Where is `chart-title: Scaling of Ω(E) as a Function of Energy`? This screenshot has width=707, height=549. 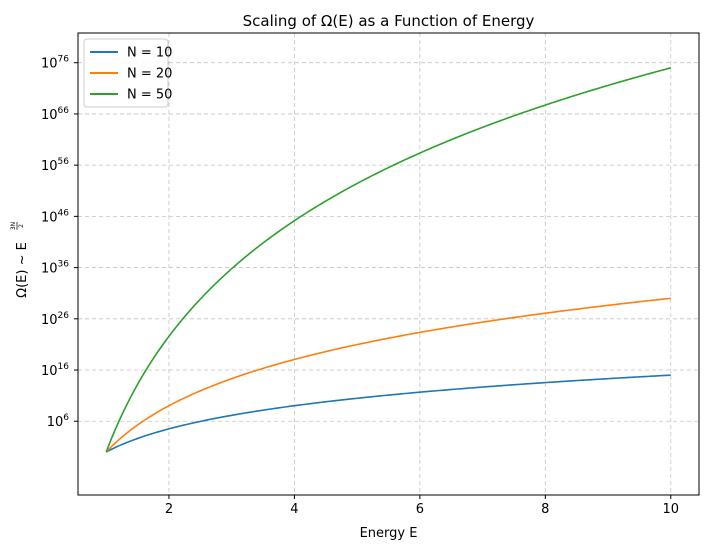
chart-title: Scaling of Ω(E) as a Function of Energy is located at coordinates (389, 21).